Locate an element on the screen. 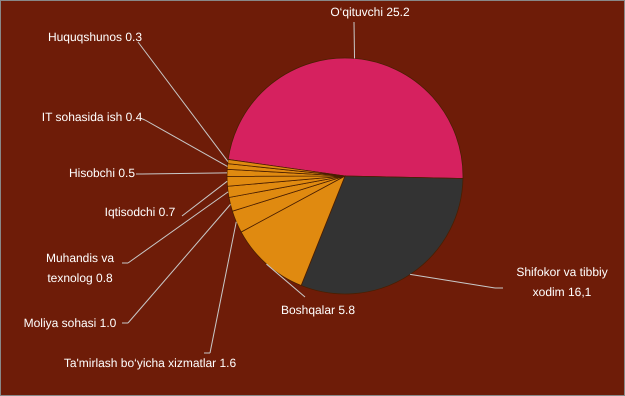 The width and height of the screenshot is (625, 396). slice-label: Shifokor va tibbiy xodim 16,1 is located at coordinates (562, 282).